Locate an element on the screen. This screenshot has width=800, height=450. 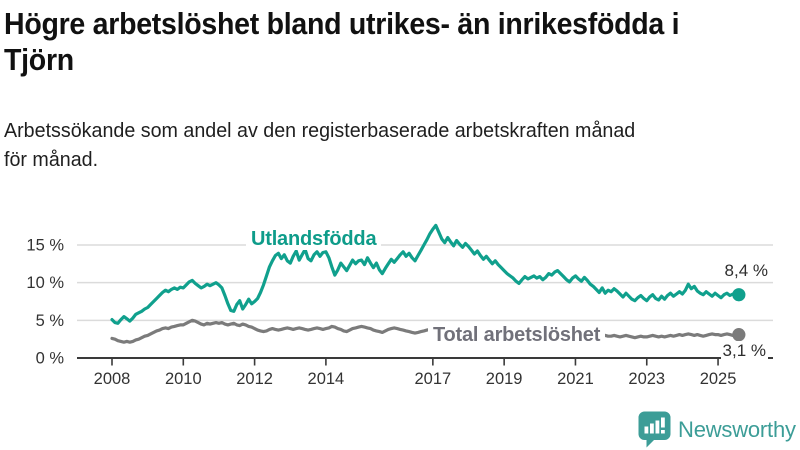
series-label-utlandsfodda: Utlandsfödda is located at coordinates (314, 239).